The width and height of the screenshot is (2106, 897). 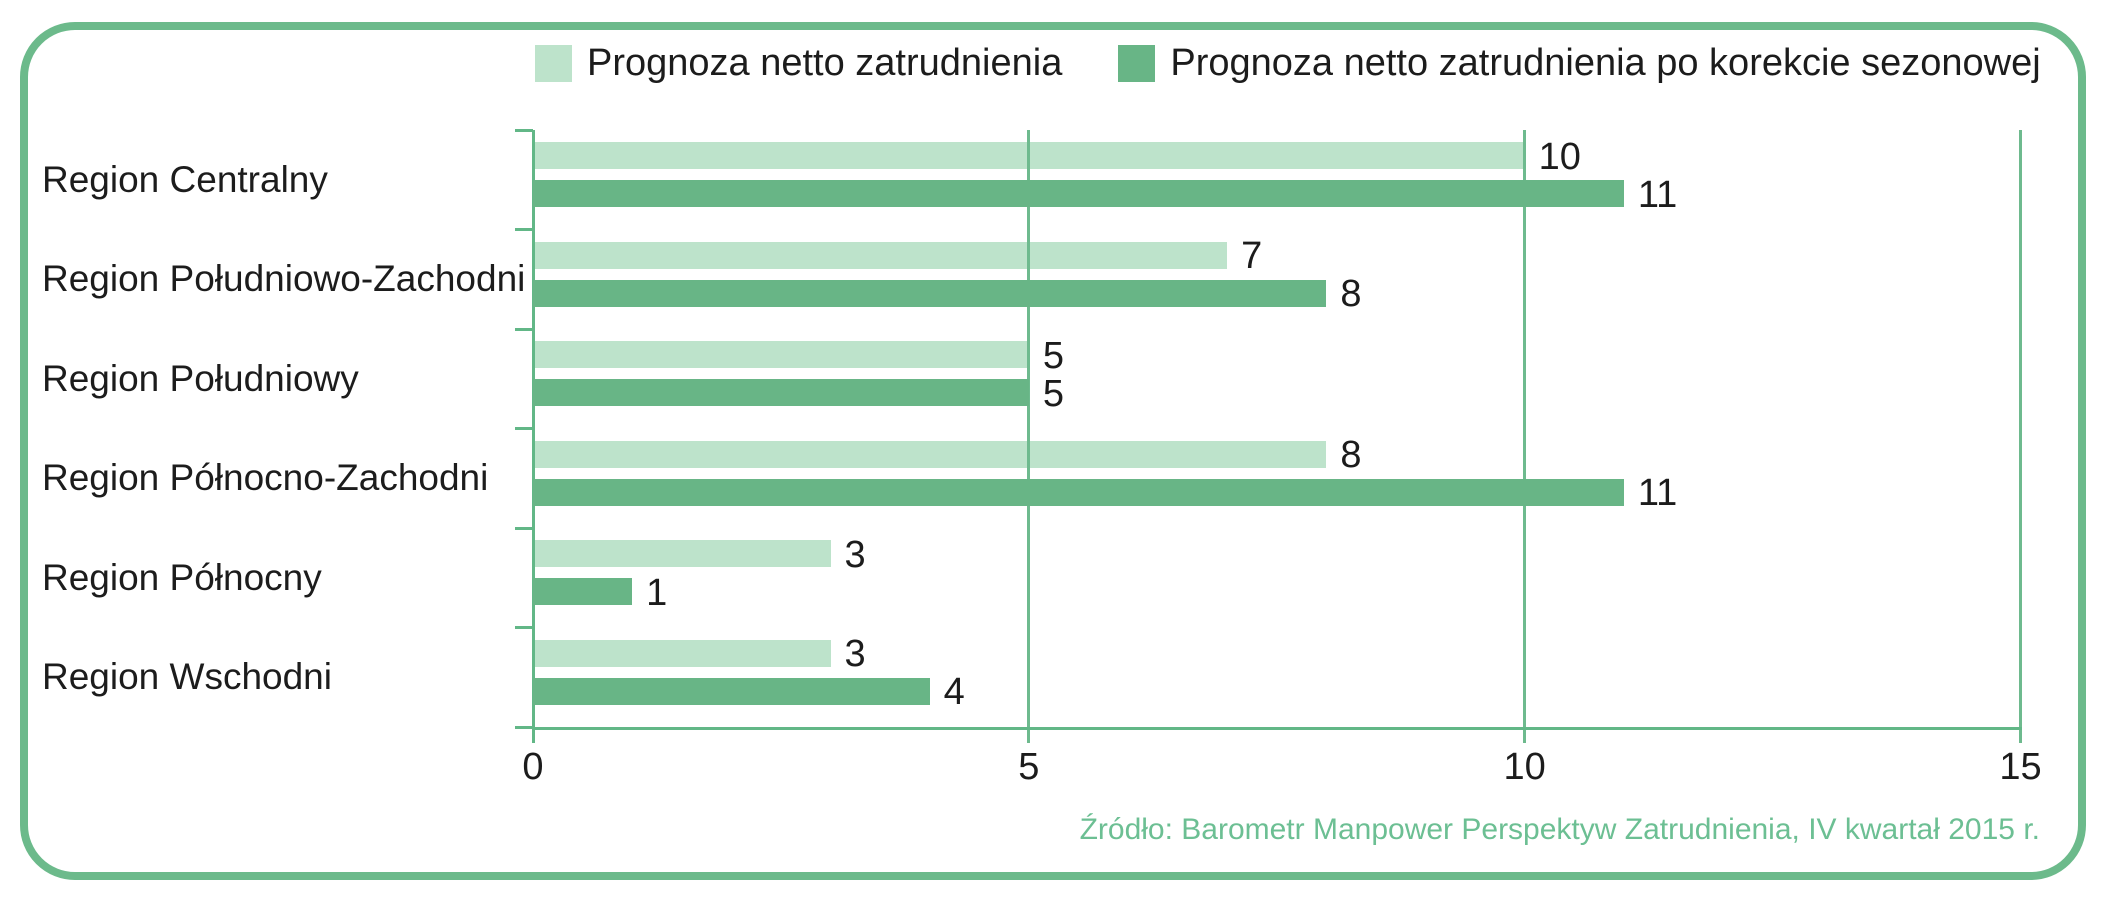 I want to click on bar-value-label: 10, so click(x=1559, y=156).